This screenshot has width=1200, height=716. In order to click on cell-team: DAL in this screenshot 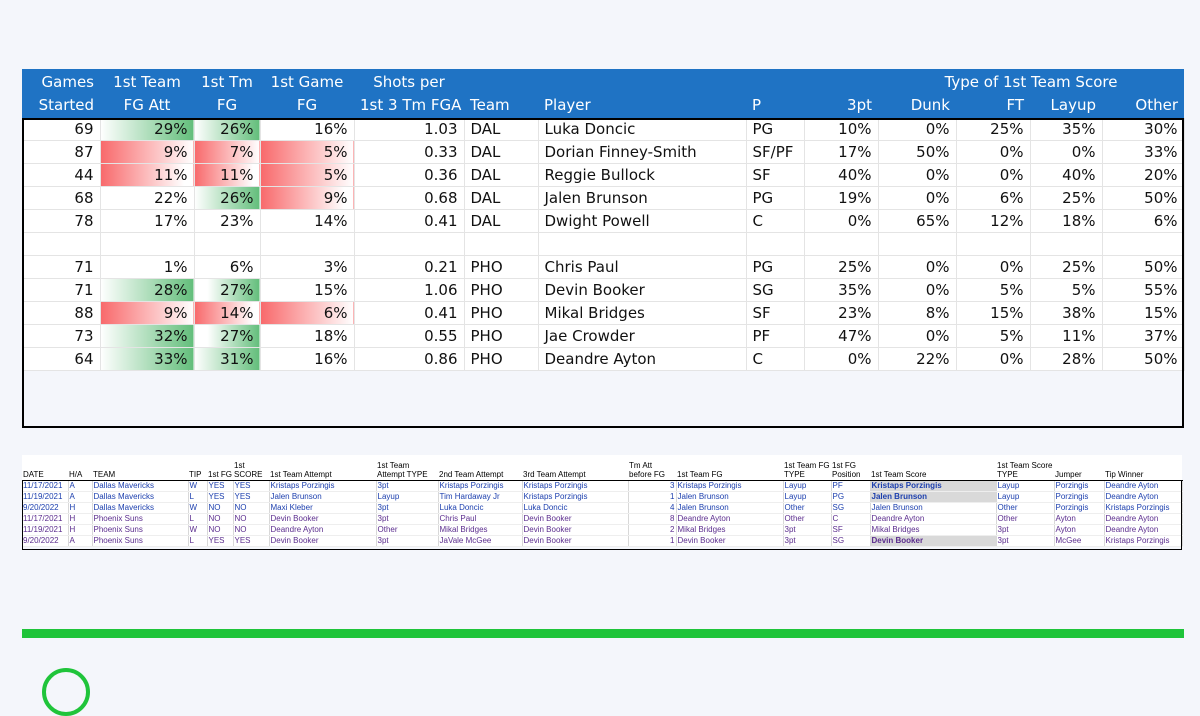, I will do `click(501, 129)`.